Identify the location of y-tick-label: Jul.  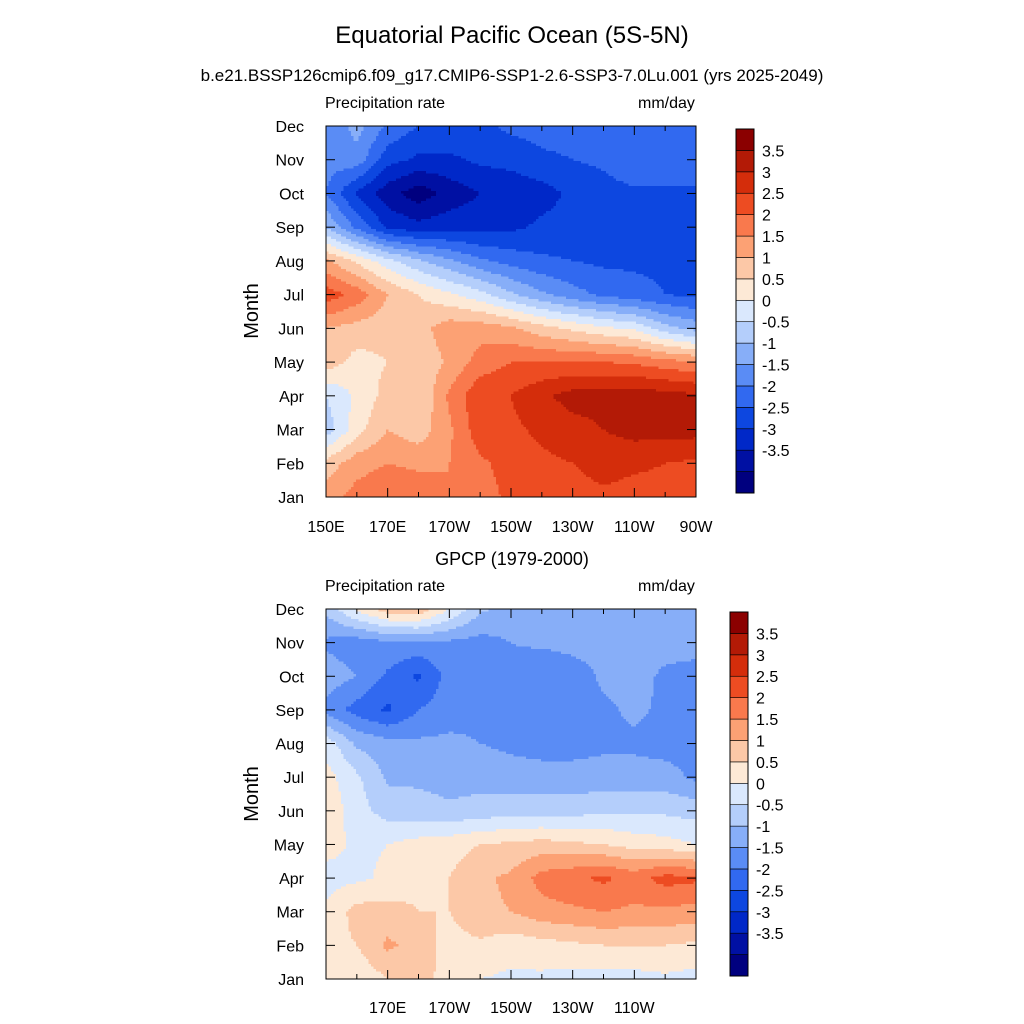
(294, 296).